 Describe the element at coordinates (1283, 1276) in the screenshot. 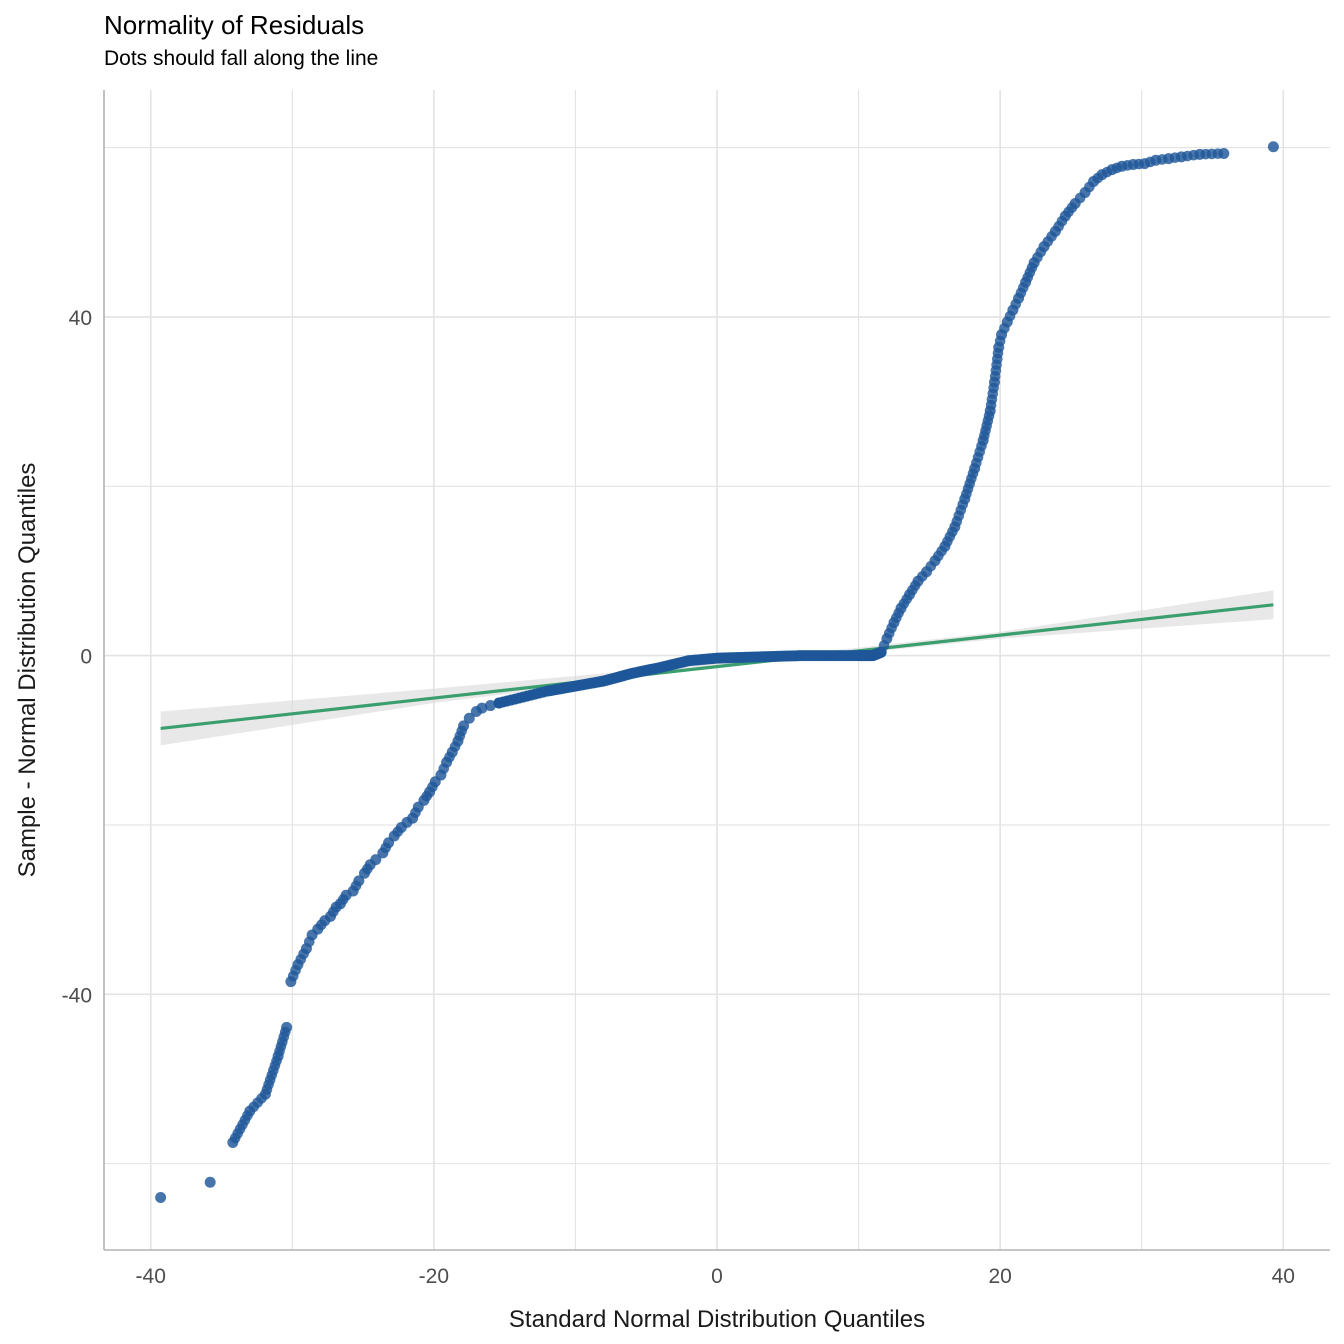

I see `x-tick-label: 40` at that location.